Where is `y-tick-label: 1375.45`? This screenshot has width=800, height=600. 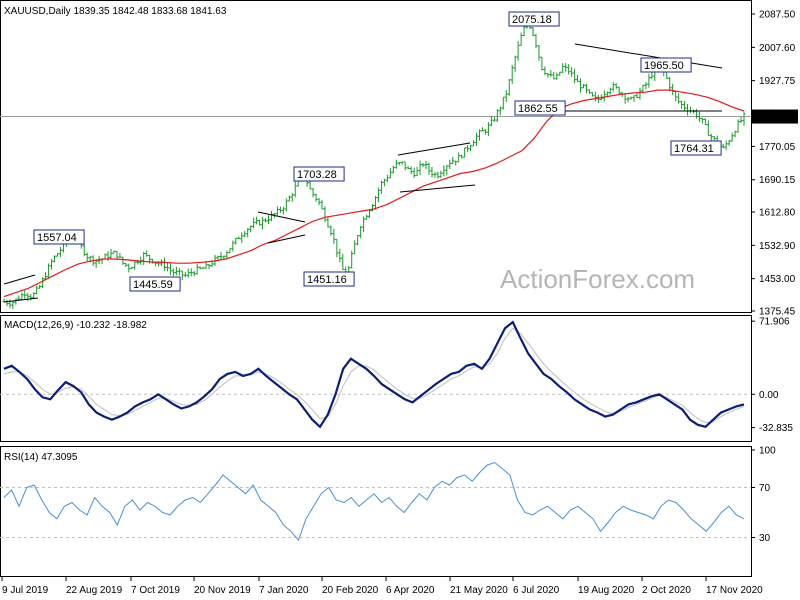
y-tick-label: 1375.45 is located at coordinates (777, 312).